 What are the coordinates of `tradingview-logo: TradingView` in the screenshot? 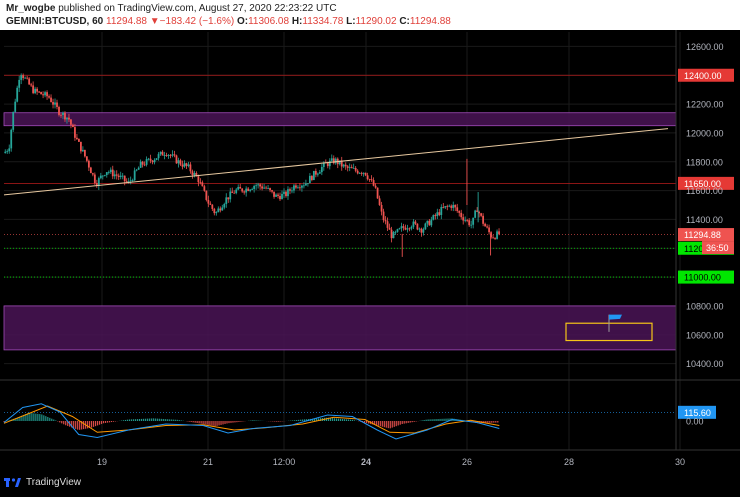 It's located at (42, 482).